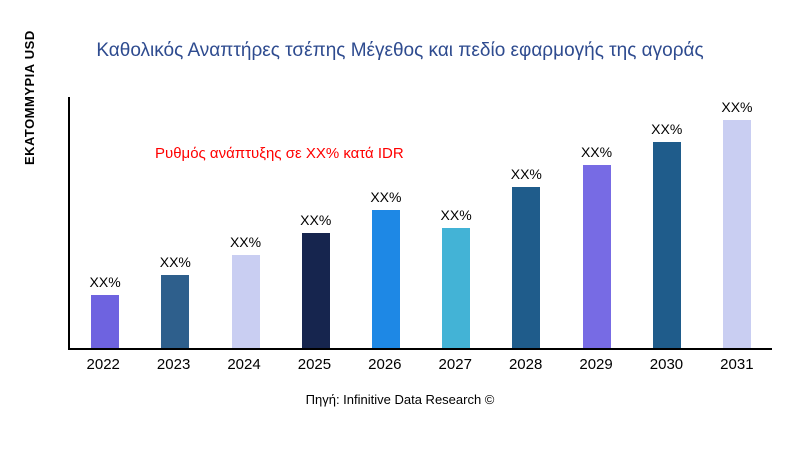 The image size is (800, 450). Describe the element at coordinates (279, 153) in the screenshot. I see `growth-rate-annotation: Ρυθμός ανάπτυξης σε XX% κατά IDR` at that location.